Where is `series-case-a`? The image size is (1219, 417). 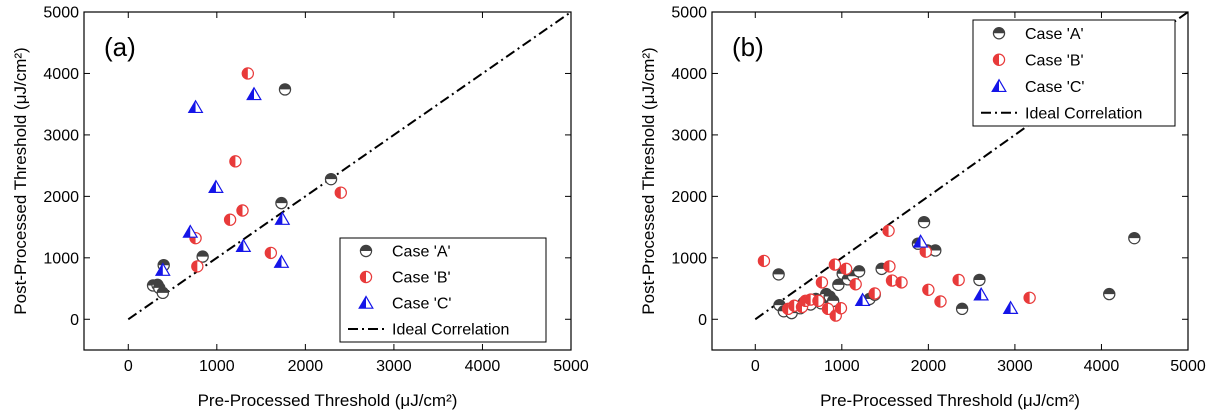 series-case-a is located at coordinates (242, 191).